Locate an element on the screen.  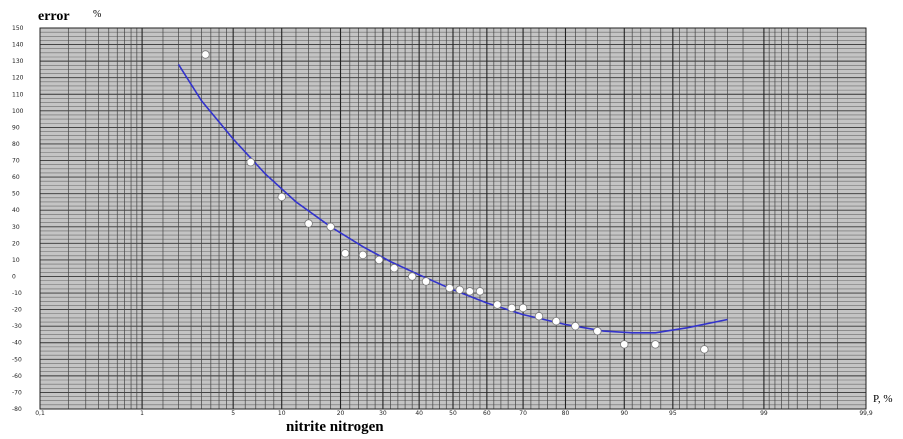
y-tick-label: 60 is located at coordinates (16, 177).